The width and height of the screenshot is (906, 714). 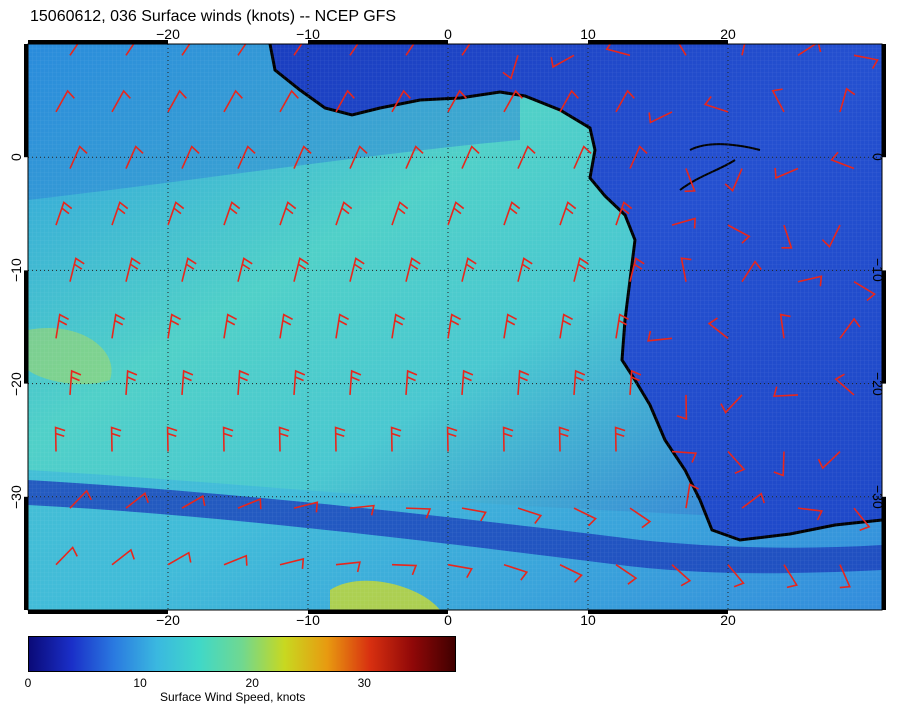 I want to click on colorbar-label: Surface Wind Speed, knots, so click(x=233, y=697).